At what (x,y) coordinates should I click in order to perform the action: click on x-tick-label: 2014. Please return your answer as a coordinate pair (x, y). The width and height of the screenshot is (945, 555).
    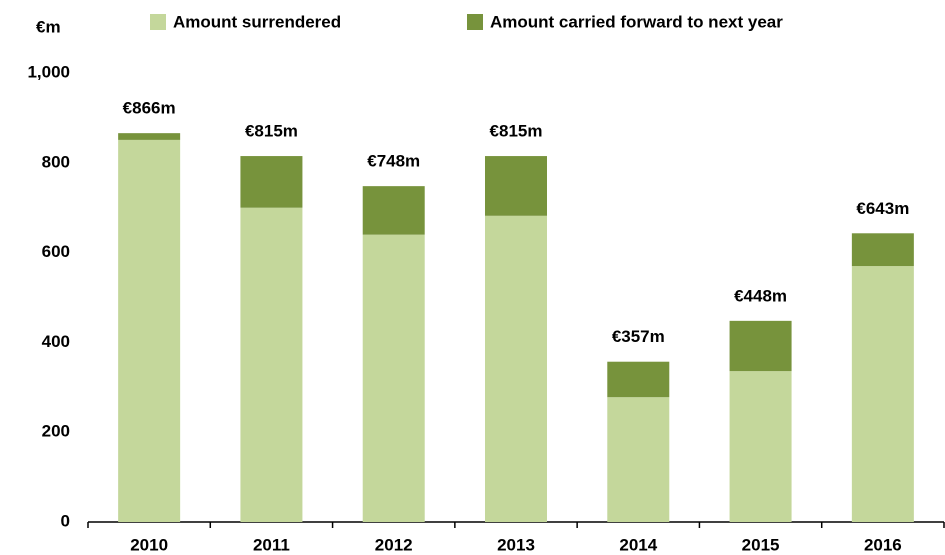
    Looking at the image, I should click on (638, 544).